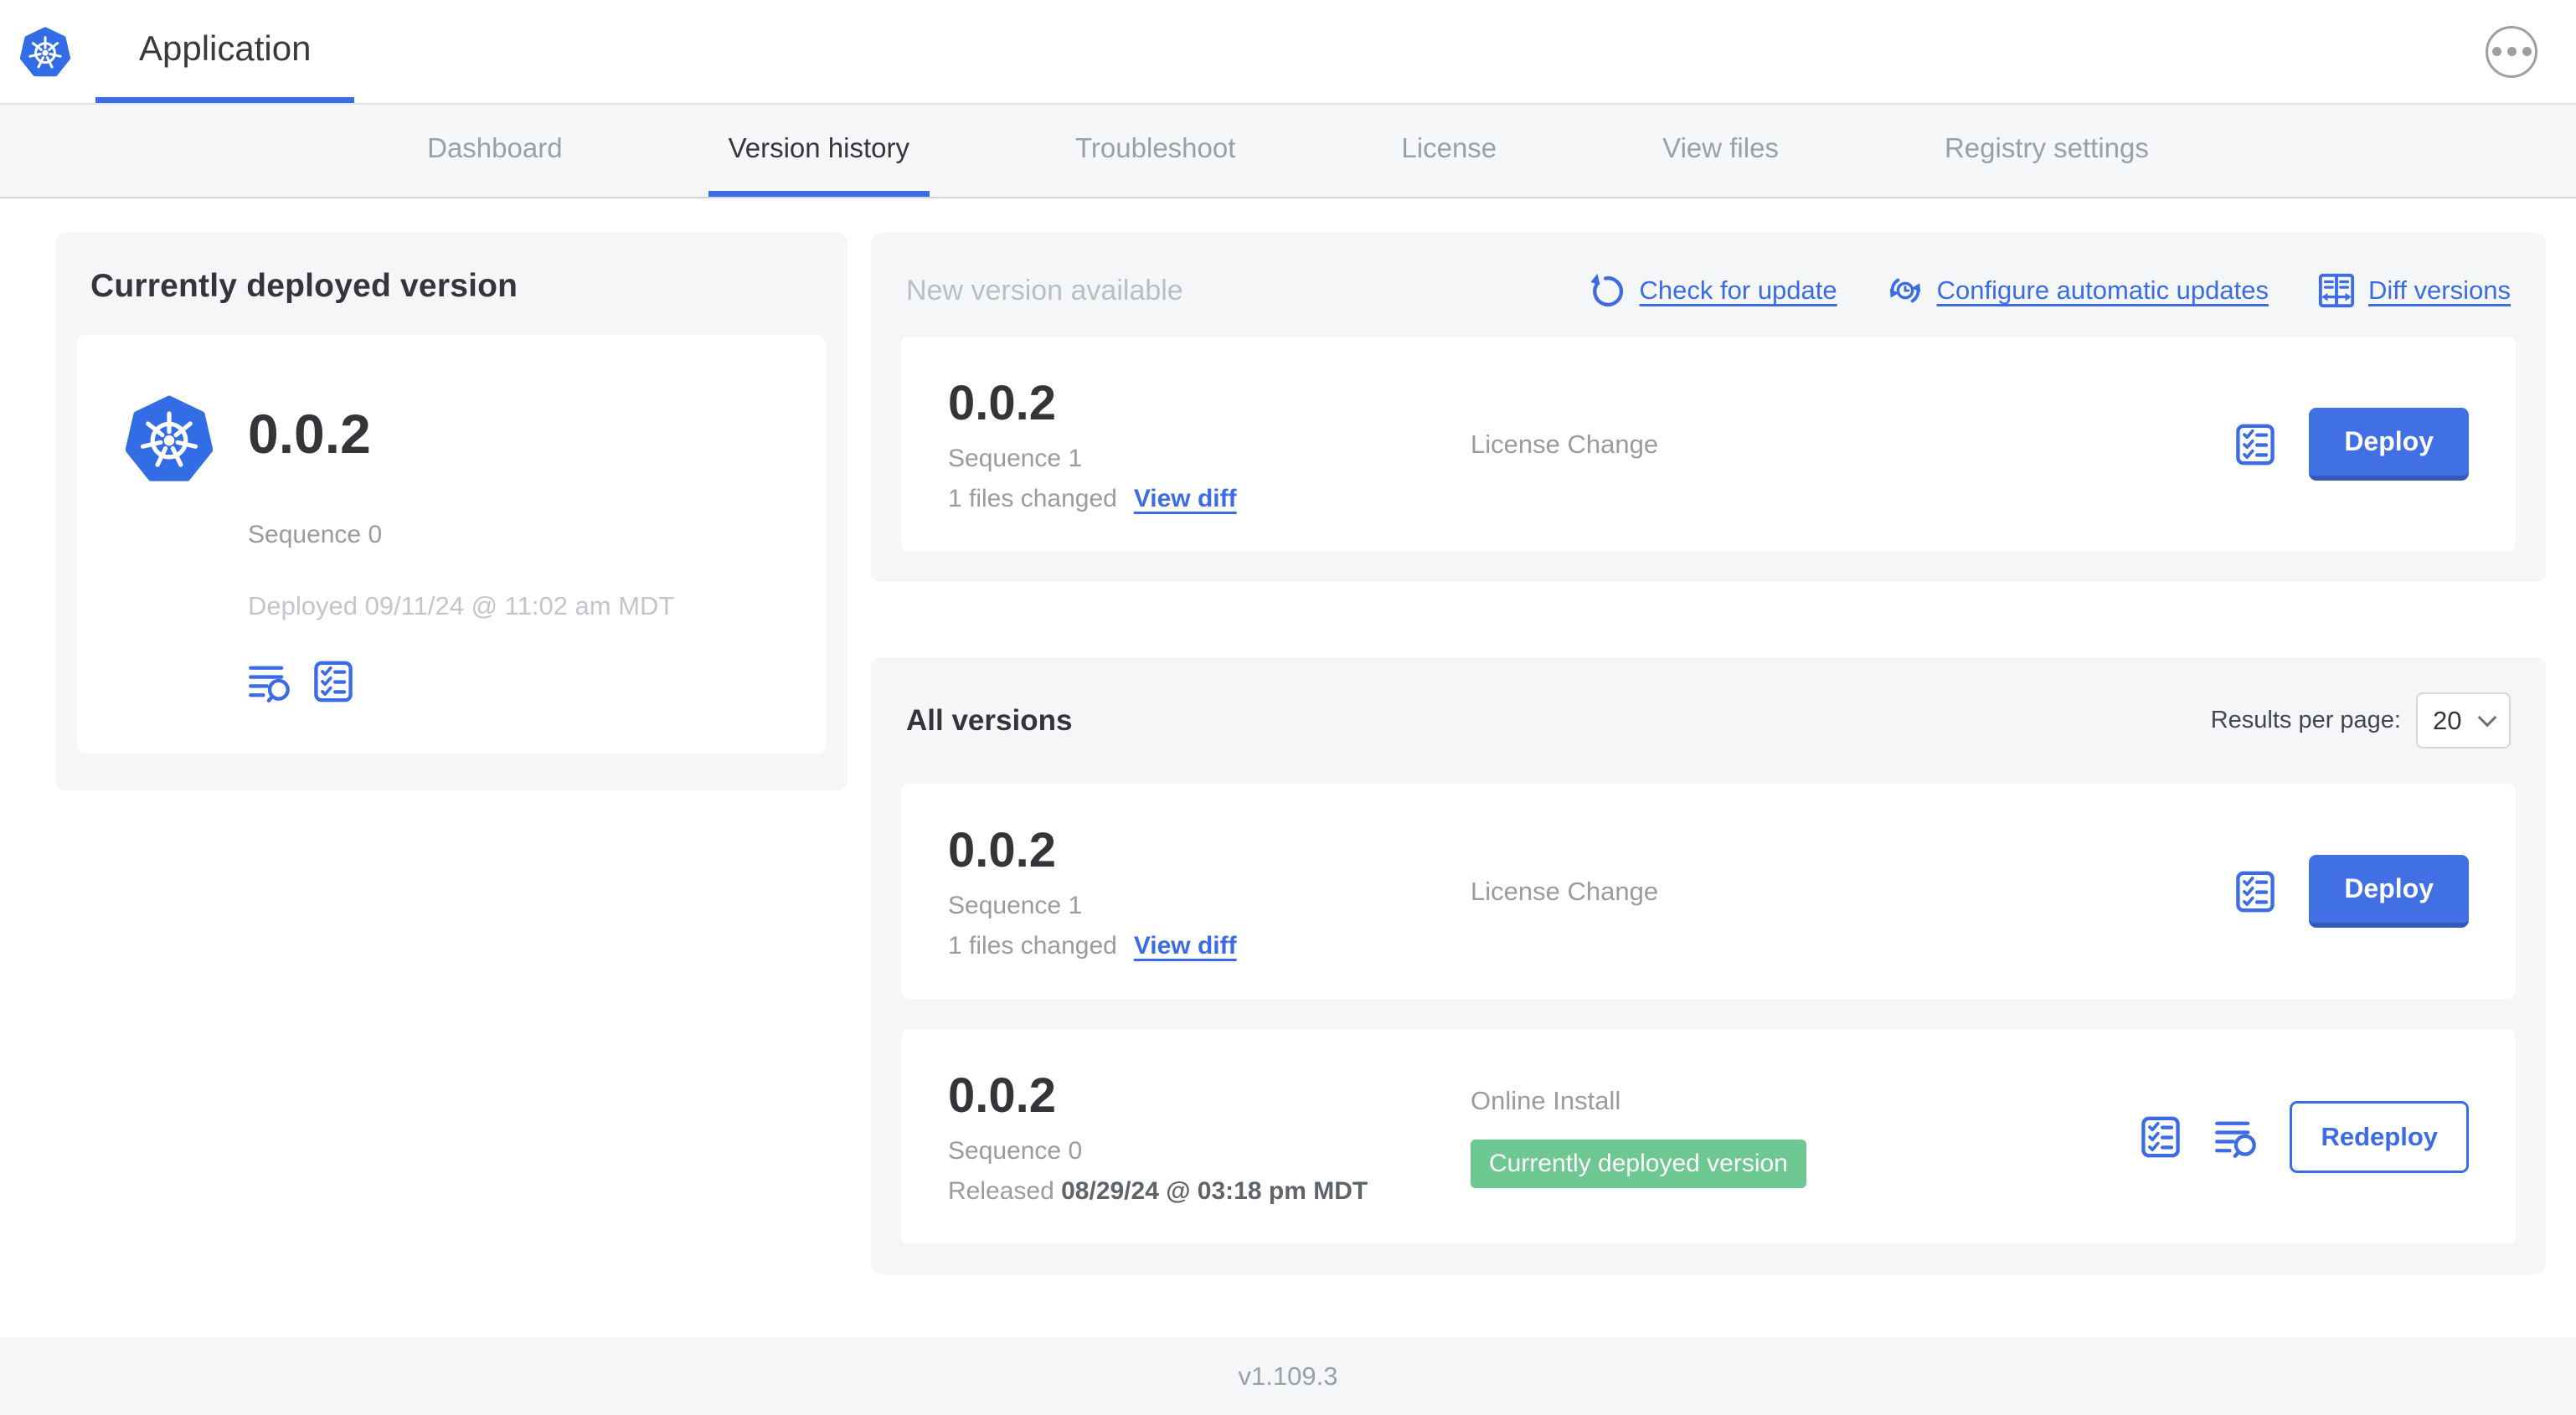 Image resolution: width=2576 pixels, height=1415 pixels. What do you see at coordinates (2046, 147) in the screenshot?
I see `tab-registry-settings: Registry settings` at bounding box center [2046, 147].